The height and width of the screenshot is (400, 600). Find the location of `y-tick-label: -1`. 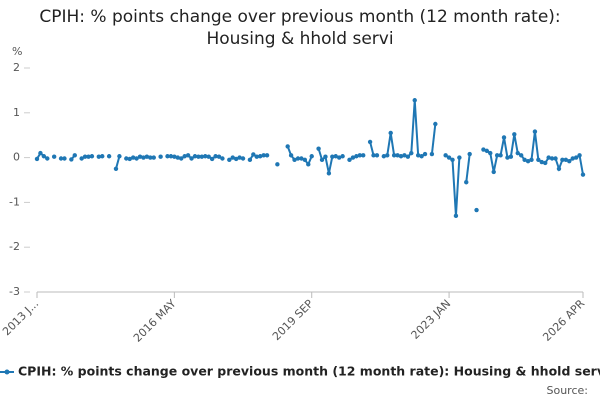

y-tick-label: -1 is located at coordinates (14, 201).